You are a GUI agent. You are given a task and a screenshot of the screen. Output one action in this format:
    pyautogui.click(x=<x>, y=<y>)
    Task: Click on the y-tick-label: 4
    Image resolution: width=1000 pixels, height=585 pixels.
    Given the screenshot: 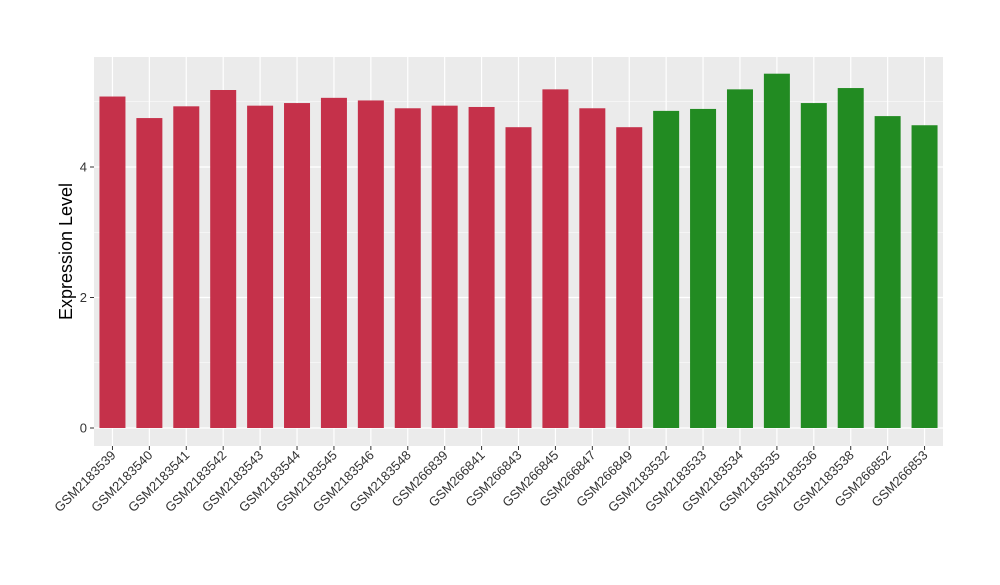 What is the action you would take?
    pyautogui.click(x=83, y=167)
    